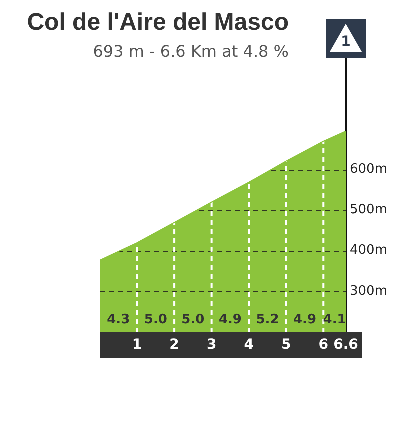  I want to click on annotation: 4.1, so click(334, 320).